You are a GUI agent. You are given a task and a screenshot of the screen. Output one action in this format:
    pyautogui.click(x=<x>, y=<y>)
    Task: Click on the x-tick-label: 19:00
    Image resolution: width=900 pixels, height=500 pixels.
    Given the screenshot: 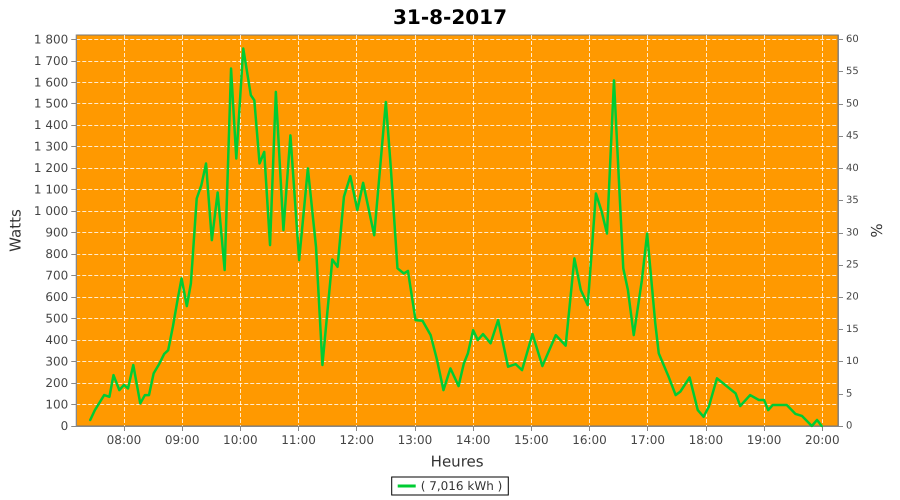 What is the action you would take?
    pyautogui.click(x=764, y=440)
    